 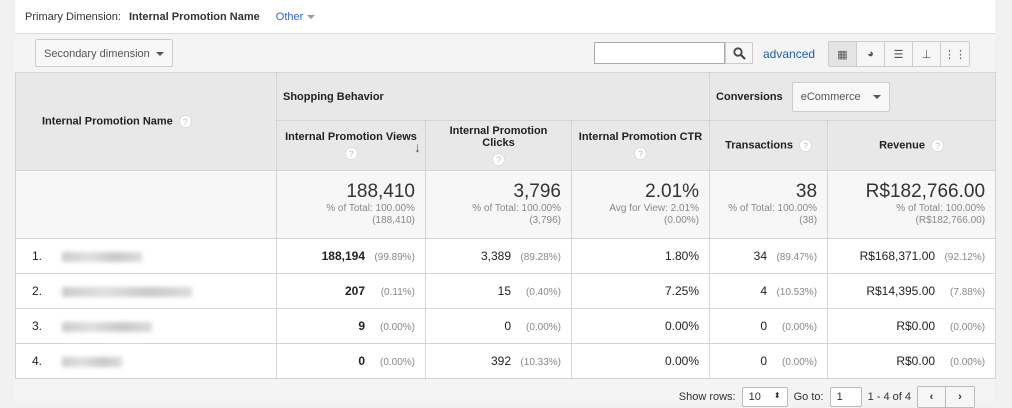 What do you see at coordinates (955, 54) in the screenshot?
I see `pivot-view-icon: ⋮⋮` at bounding box center [955, 54].